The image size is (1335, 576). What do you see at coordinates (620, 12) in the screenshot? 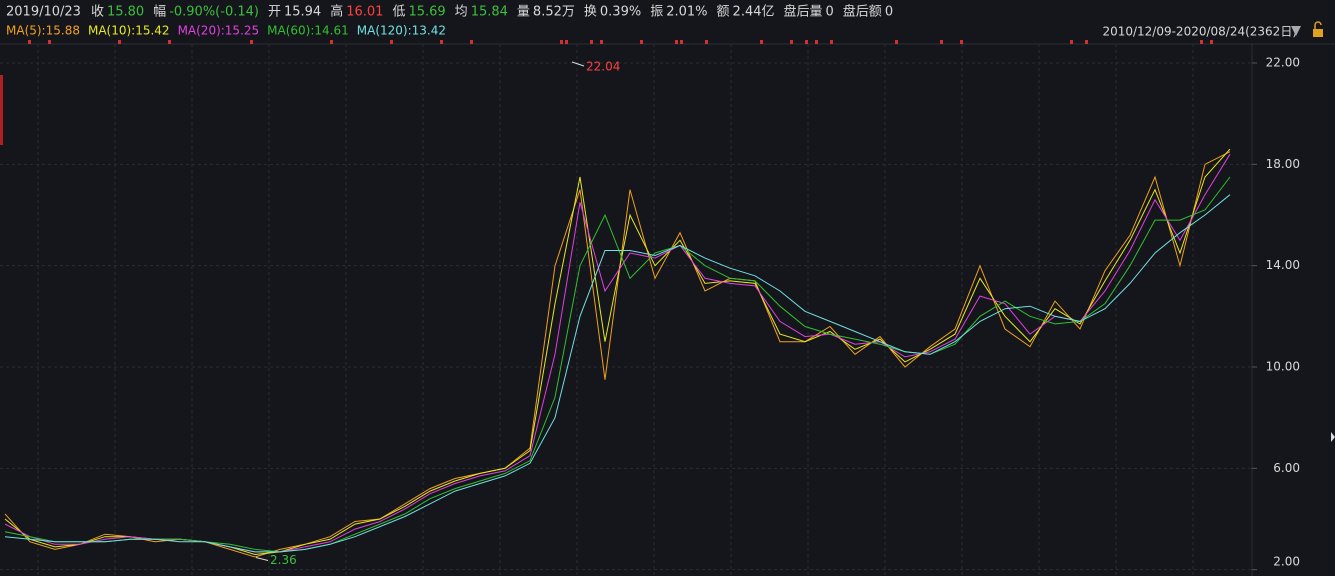
I see `field-value: 0.39%` at bounding box center [620, 12].